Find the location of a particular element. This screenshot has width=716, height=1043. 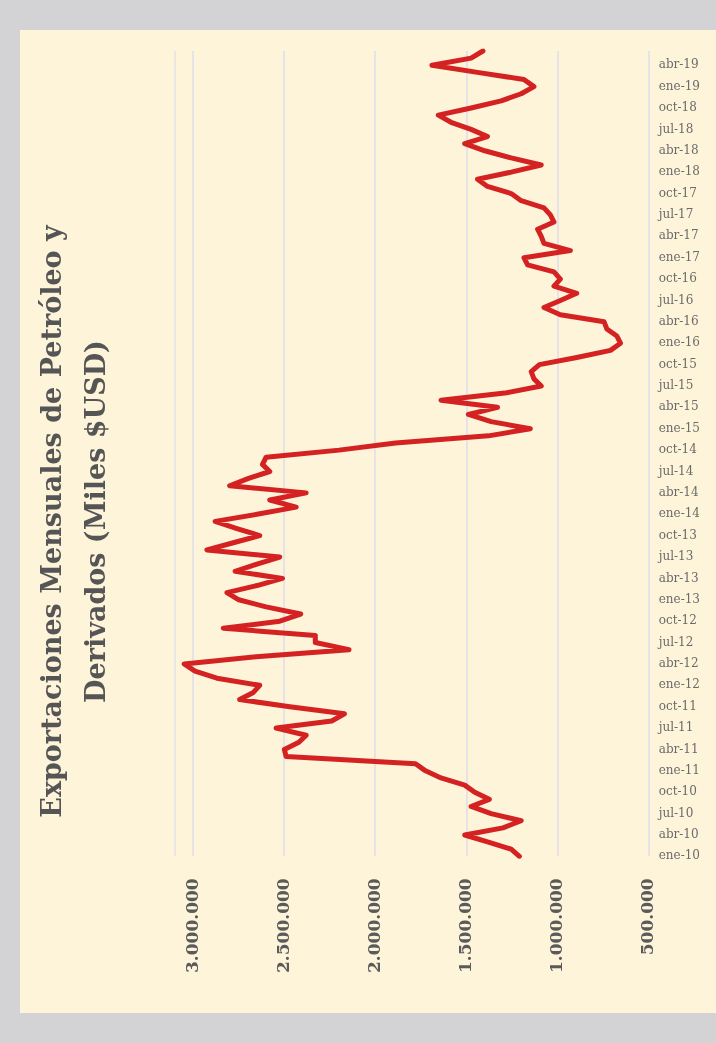

y-tick-label: jul-14 is located at coordinates (675, 470).